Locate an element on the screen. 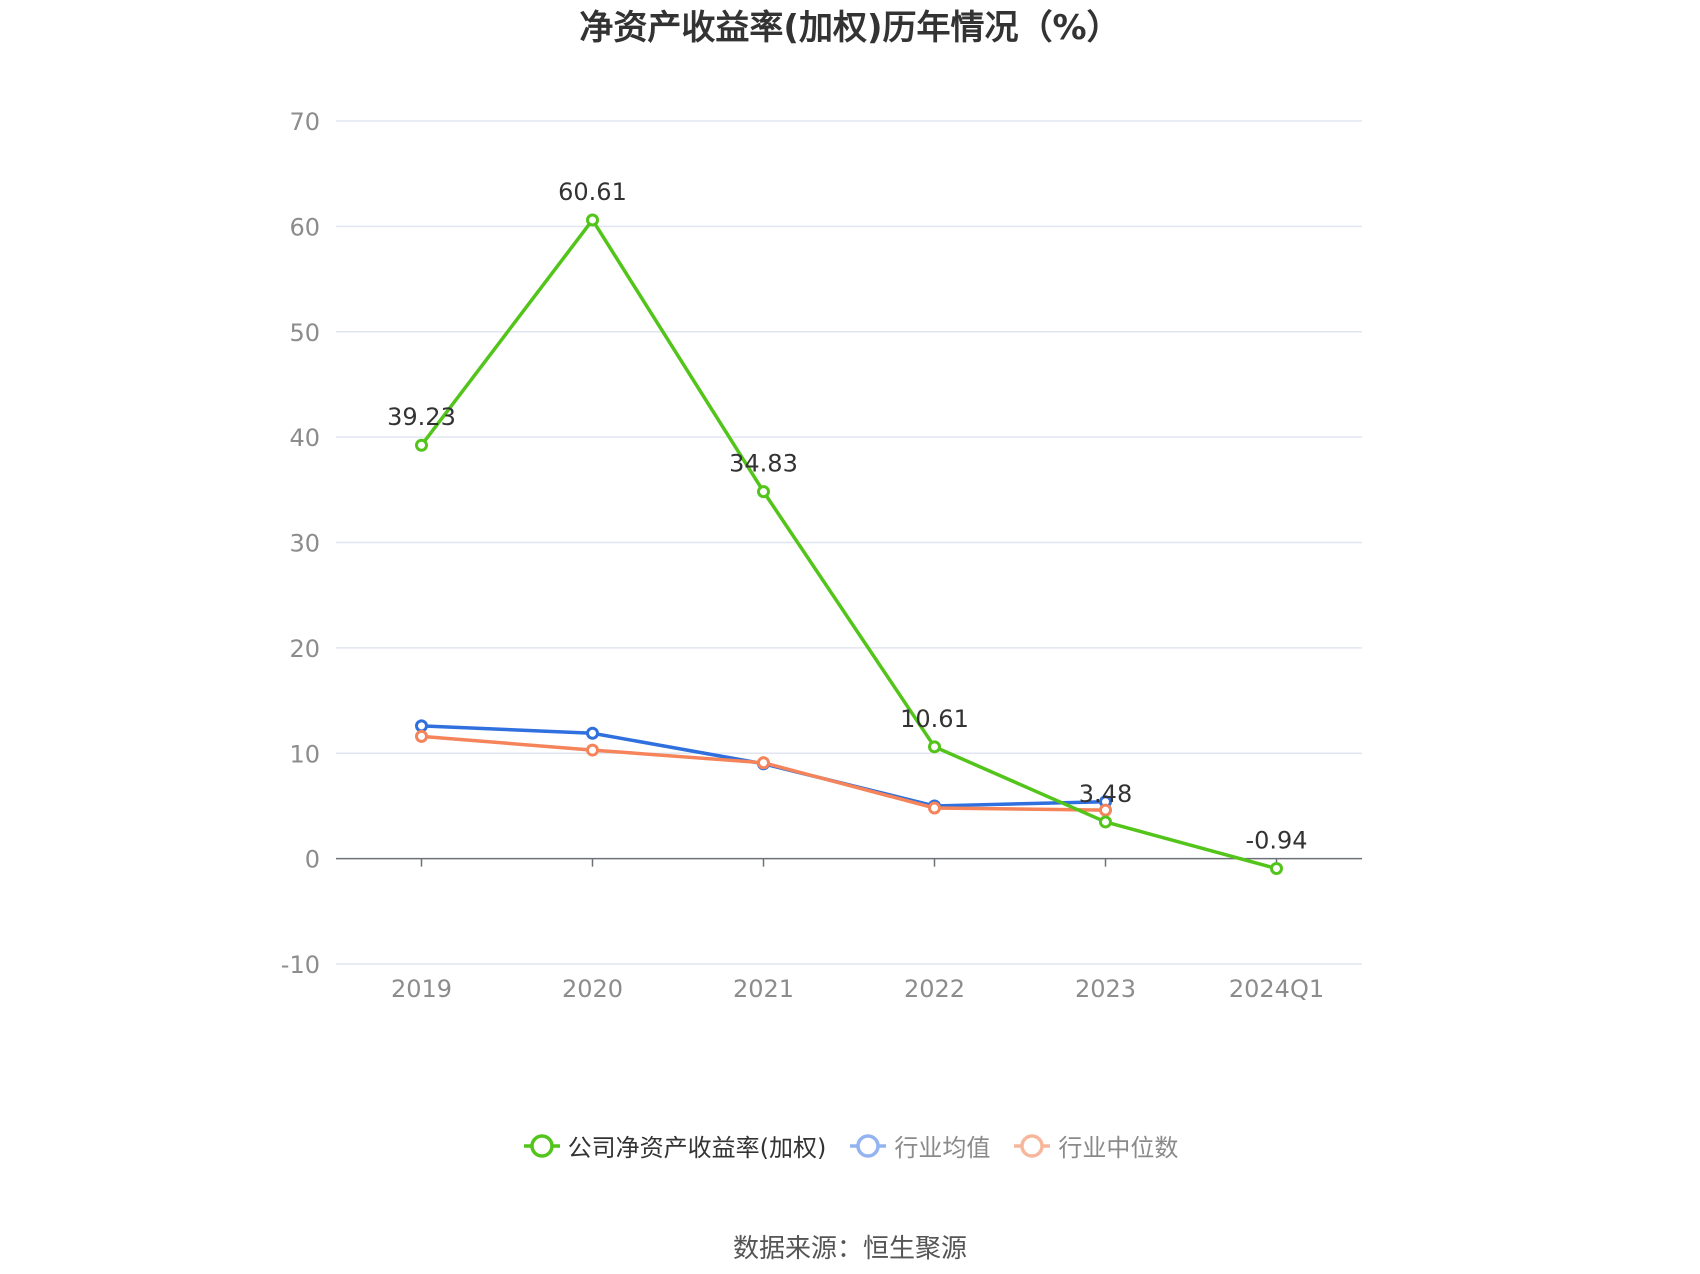 This screenshot has width=1700, height=1274. data-label: 34.83 is located at coordinates (763, 464).